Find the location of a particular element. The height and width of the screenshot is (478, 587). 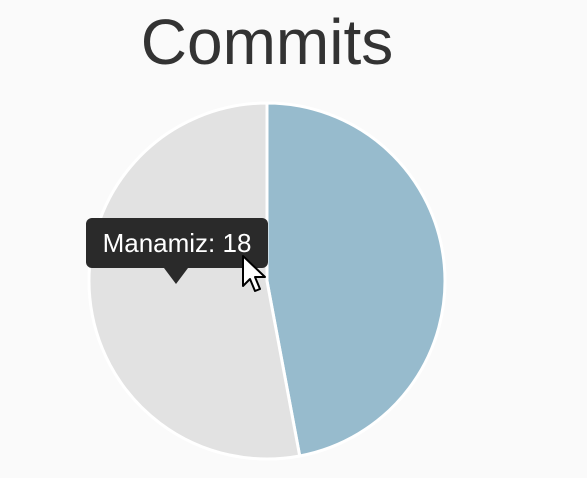

tooltip-arrow is located at coordinates (176, 276).